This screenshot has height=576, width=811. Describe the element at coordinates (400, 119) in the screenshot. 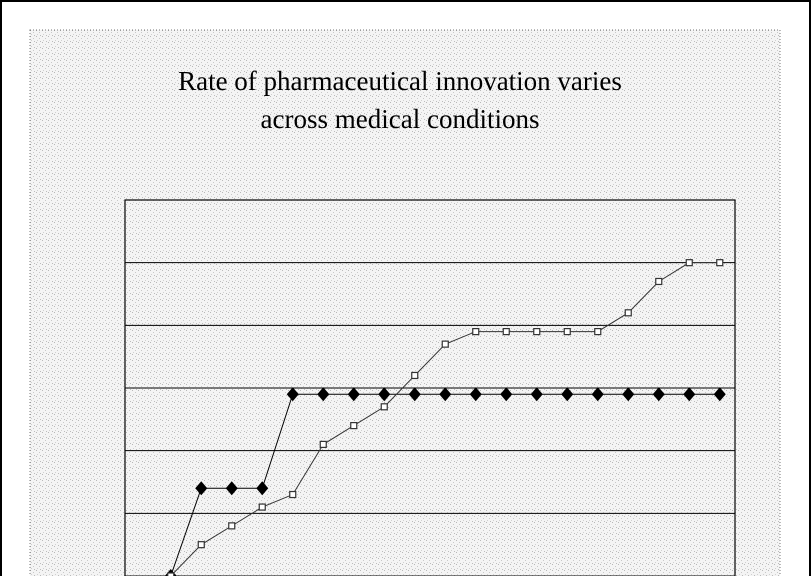

I see `title-line: across medical conditions` at that location.